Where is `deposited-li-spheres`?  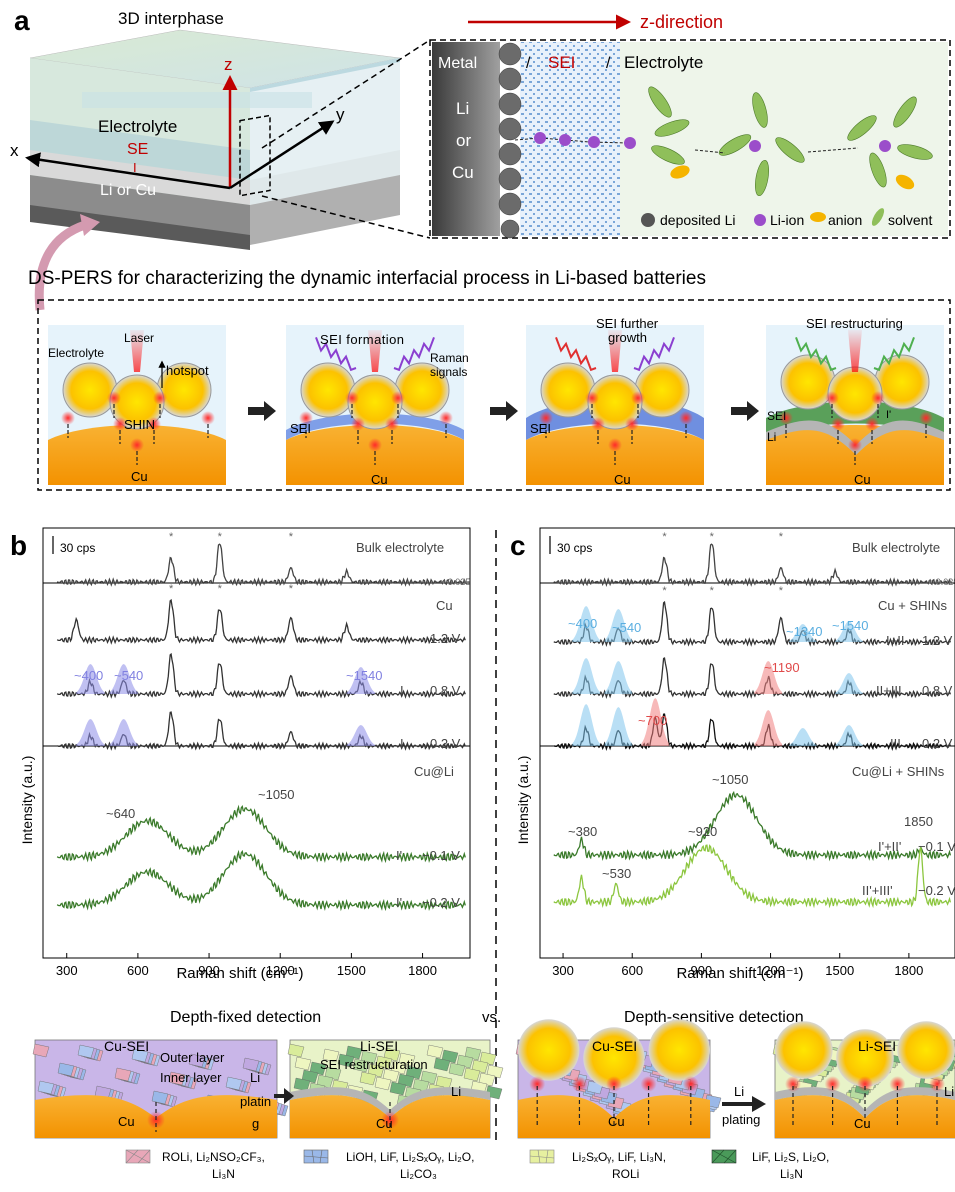
deposited-li-spheres is located at coordinates (510, 140).